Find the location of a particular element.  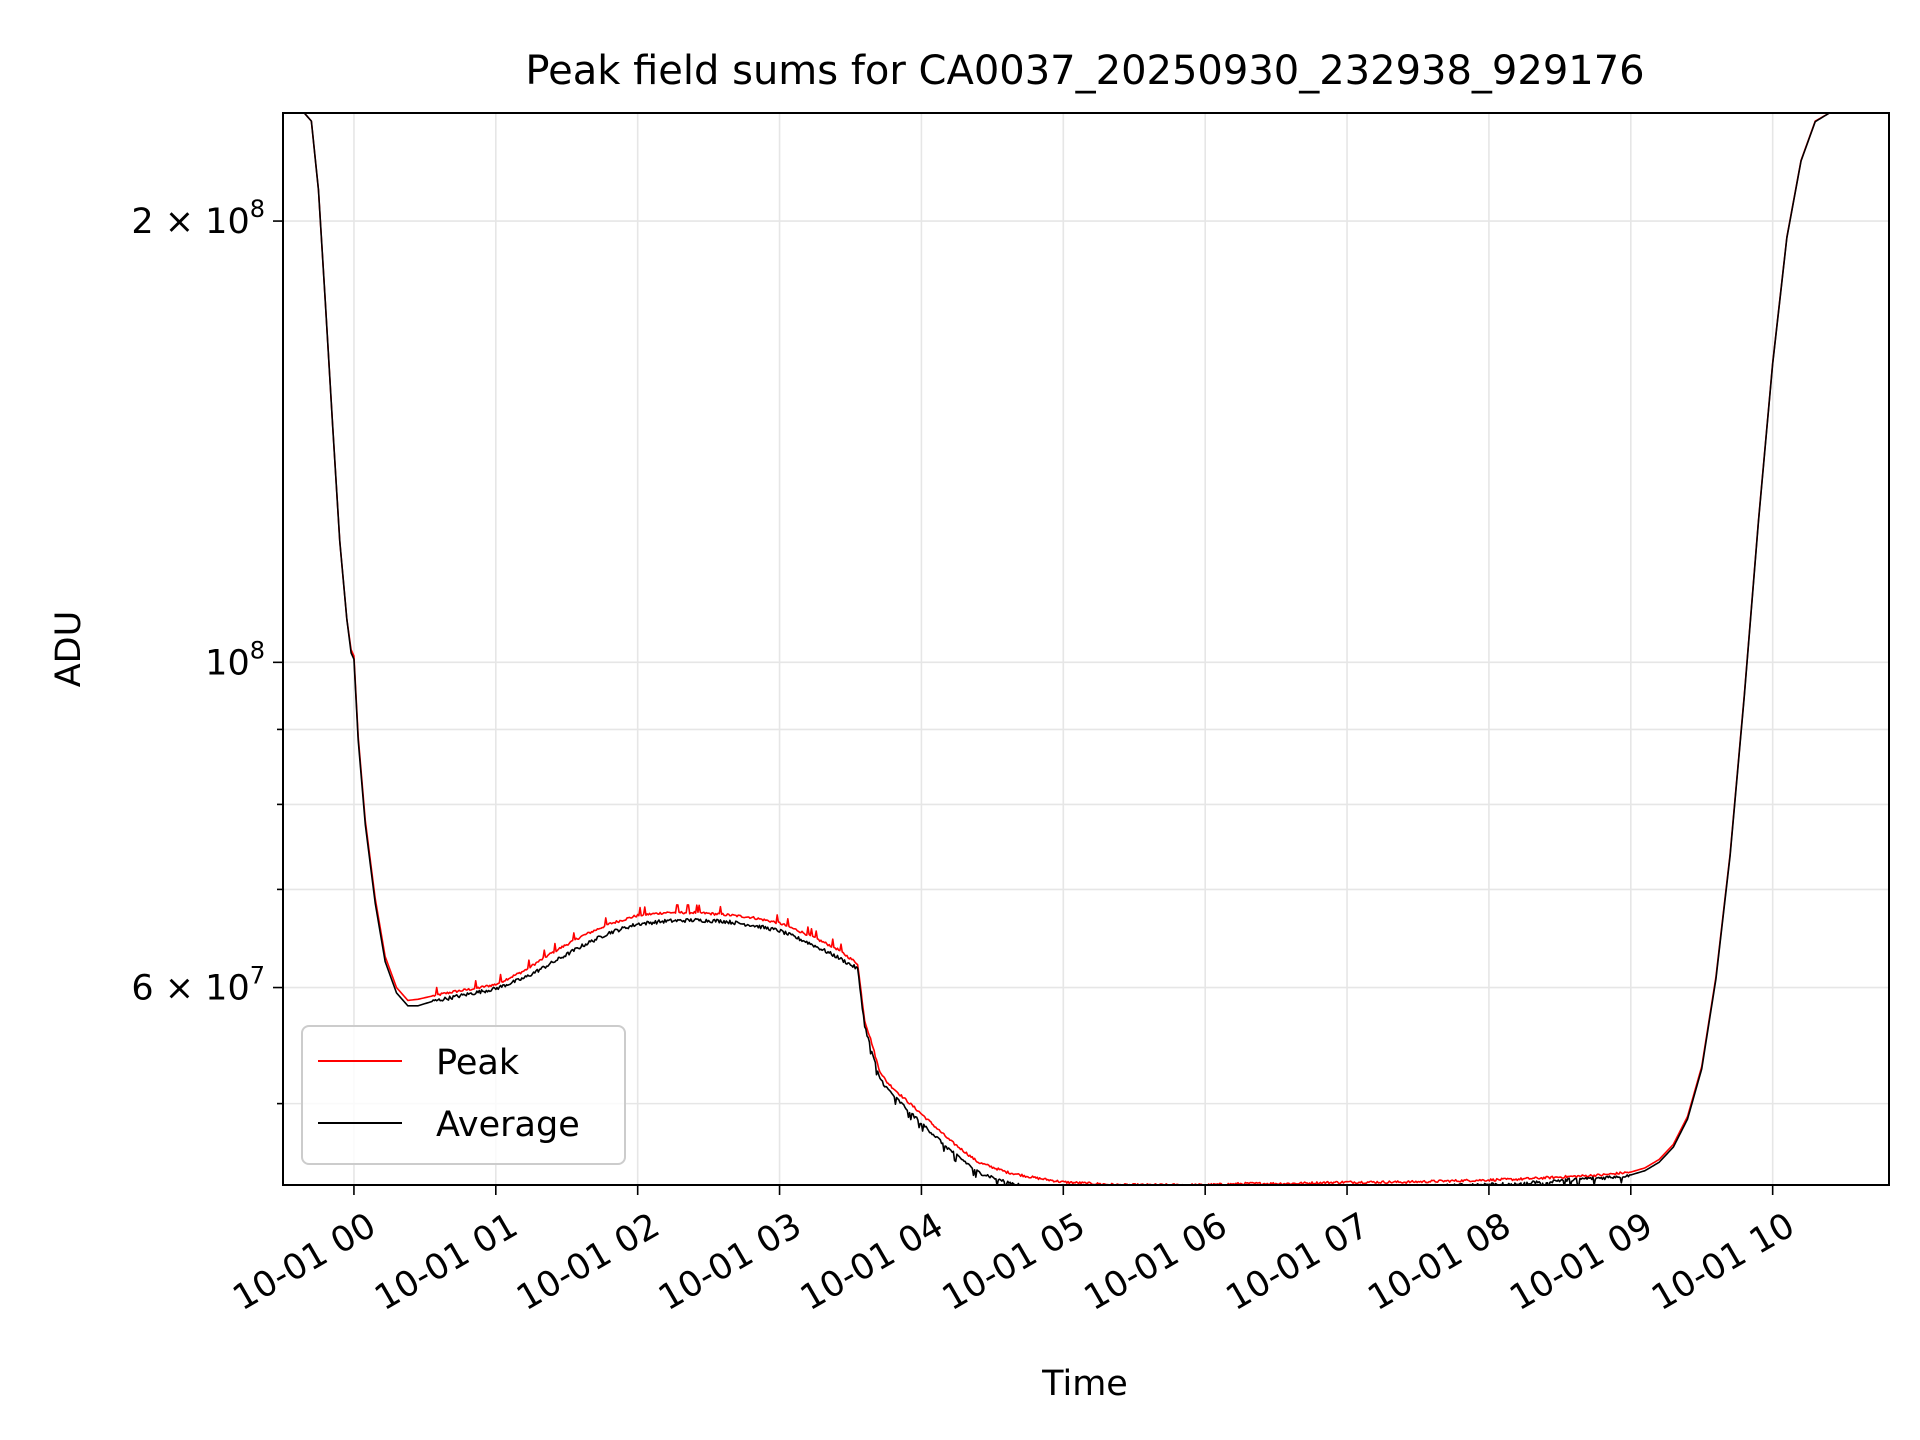

y-tick-label: 108 is located at coordinates (235, 659).